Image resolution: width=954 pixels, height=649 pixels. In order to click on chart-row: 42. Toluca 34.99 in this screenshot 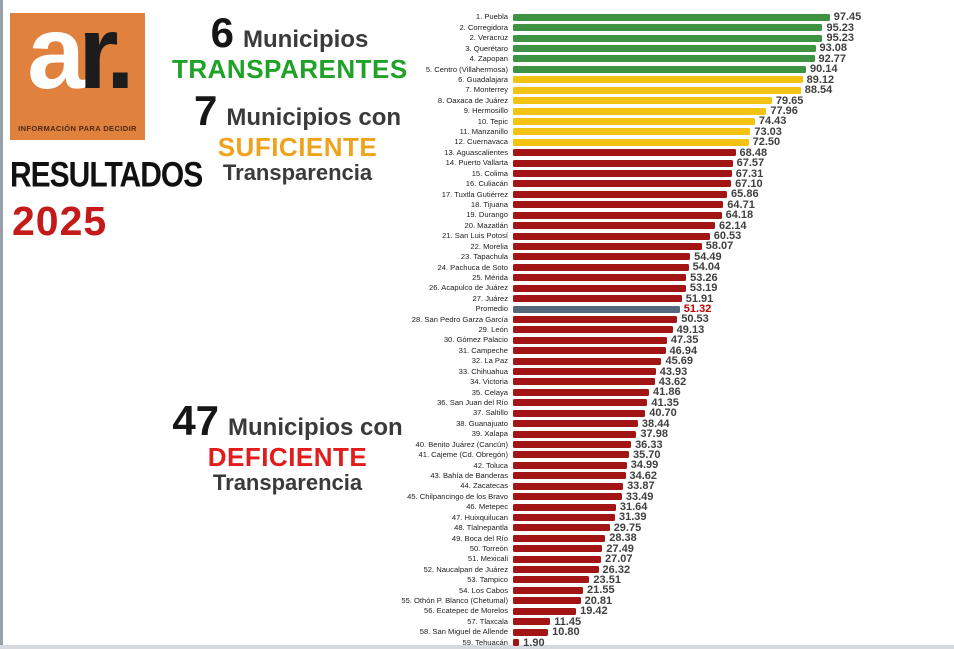, I will do `click(477, 465)`.